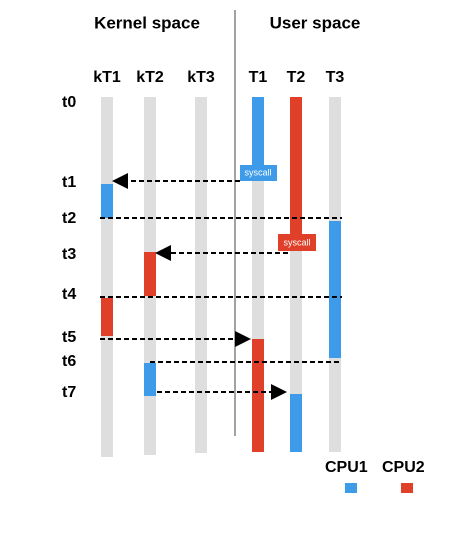  What do you see at coordinates (69, 182) in the screenshot?
I see `time-label: t1` at bounding box center [69, 182].